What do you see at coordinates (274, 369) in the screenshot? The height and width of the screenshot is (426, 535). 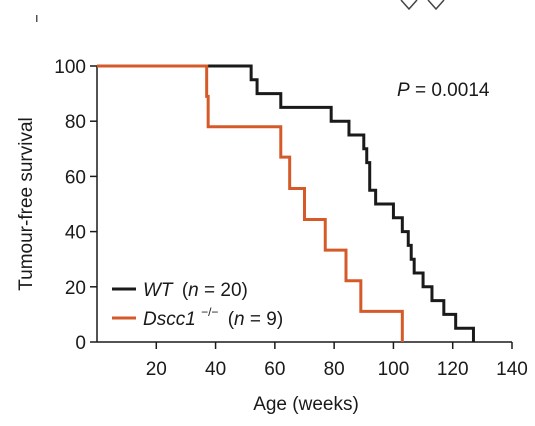 I see `x-tick-label: 60` at bounding box center [274, 369].